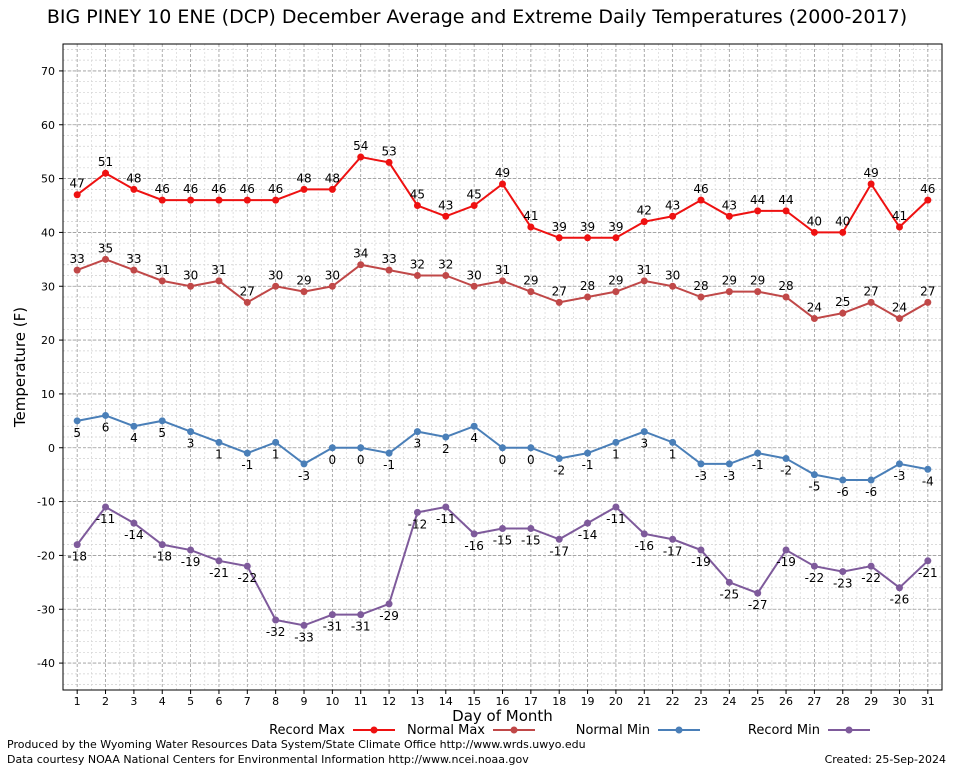 This screenshot has height=768, width=954. What do you see at coordinates (77, 701) in the screenshot?
I see `x-tick-label: 1` at bounding box center [77, 701].